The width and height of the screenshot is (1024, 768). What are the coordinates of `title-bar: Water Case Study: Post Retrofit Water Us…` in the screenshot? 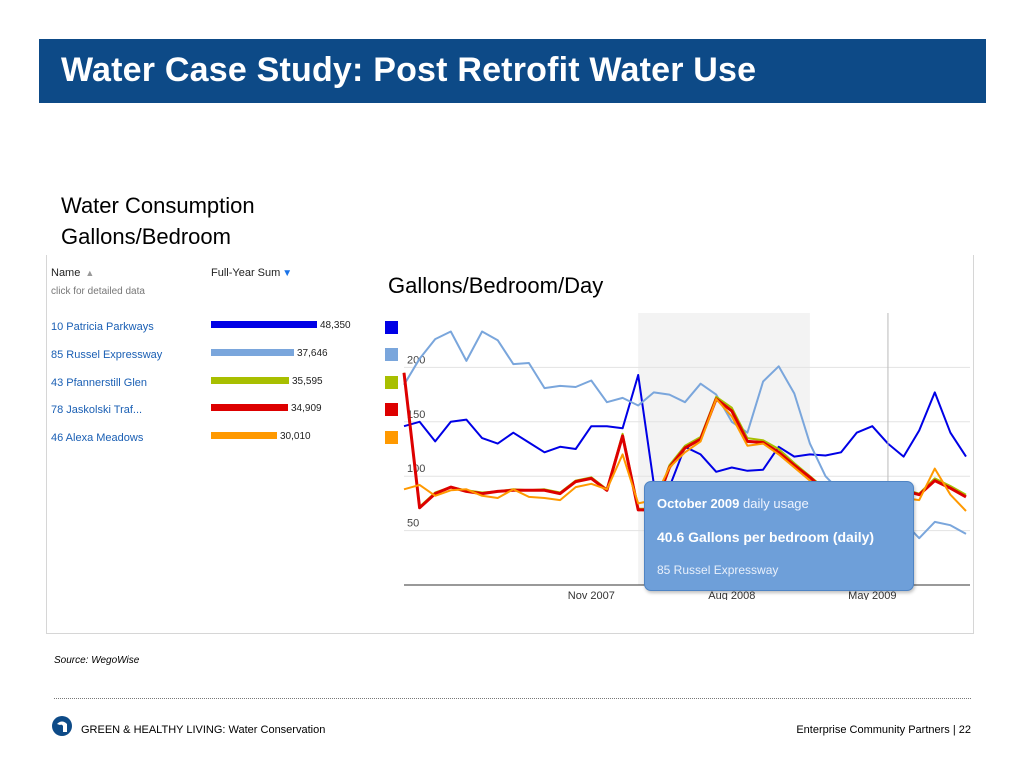 It's located at (512, 71).